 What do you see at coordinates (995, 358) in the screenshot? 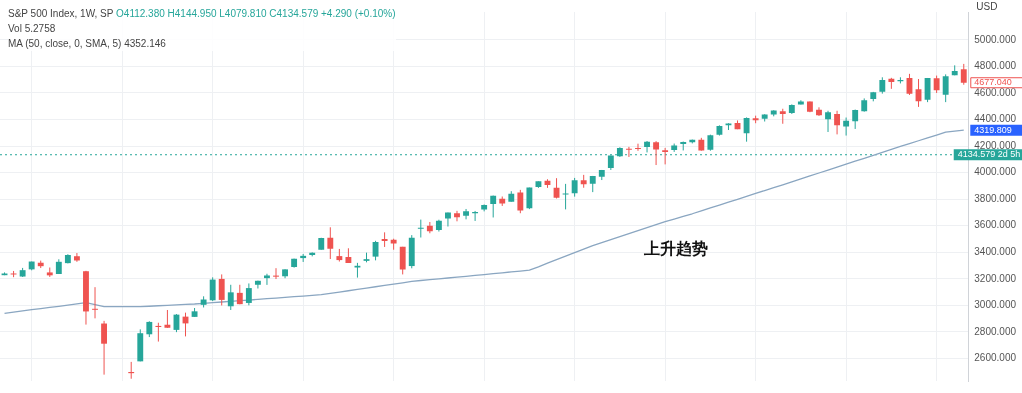
I see `y-tick-label: 2600.000` at bounding box center [995, 358].